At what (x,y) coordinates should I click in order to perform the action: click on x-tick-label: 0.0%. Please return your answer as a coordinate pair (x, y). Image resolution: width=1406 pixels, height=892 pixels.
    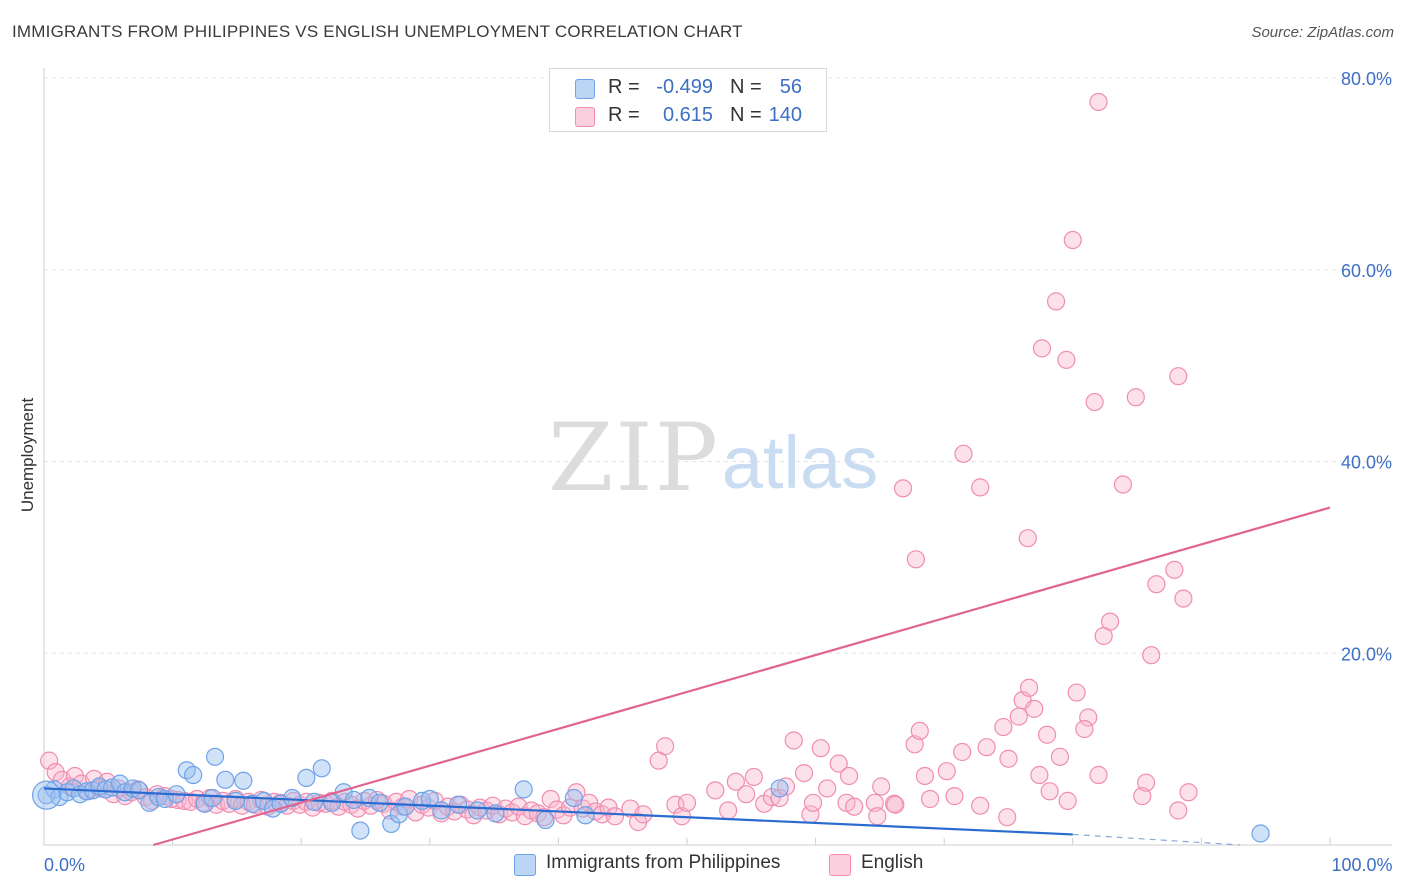
    Looking at the image, I should click on (64, 865).